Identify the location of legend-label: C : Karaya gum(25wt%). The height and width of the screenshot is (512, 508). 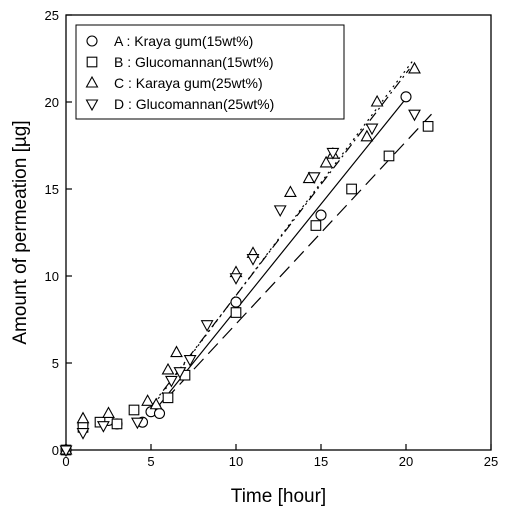
(188, 83).